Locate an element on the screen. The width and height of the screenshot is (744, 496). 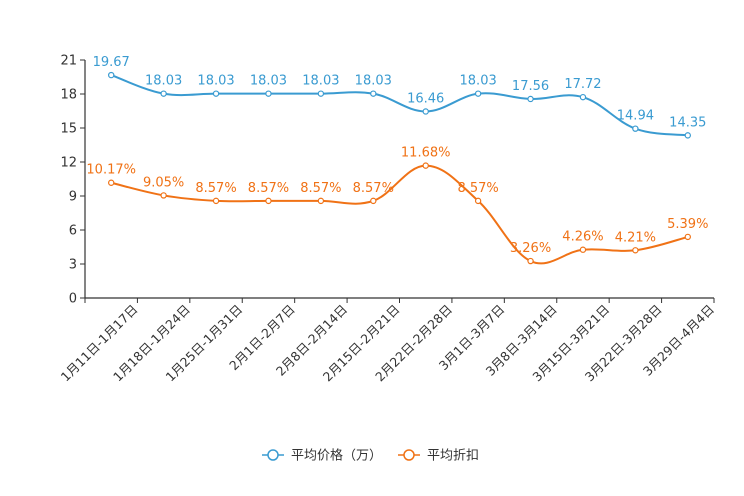
data-label: 16.46 is located at coordinates (425, 98).